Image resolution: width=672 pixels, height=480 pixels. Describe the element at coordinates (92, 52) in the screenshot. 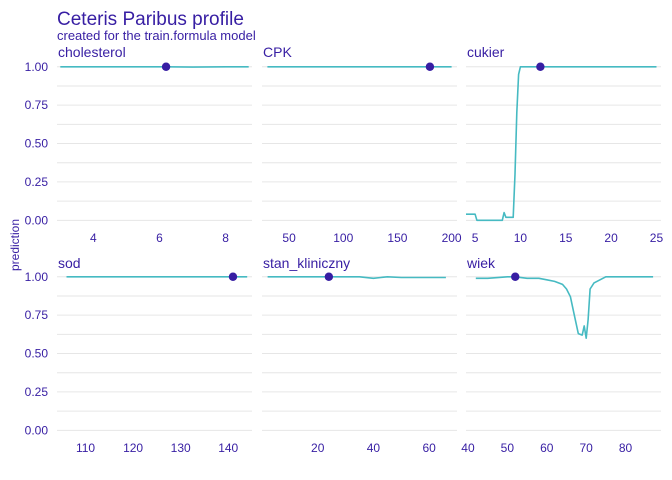

I see `panel-title: cholesterol` at that location.